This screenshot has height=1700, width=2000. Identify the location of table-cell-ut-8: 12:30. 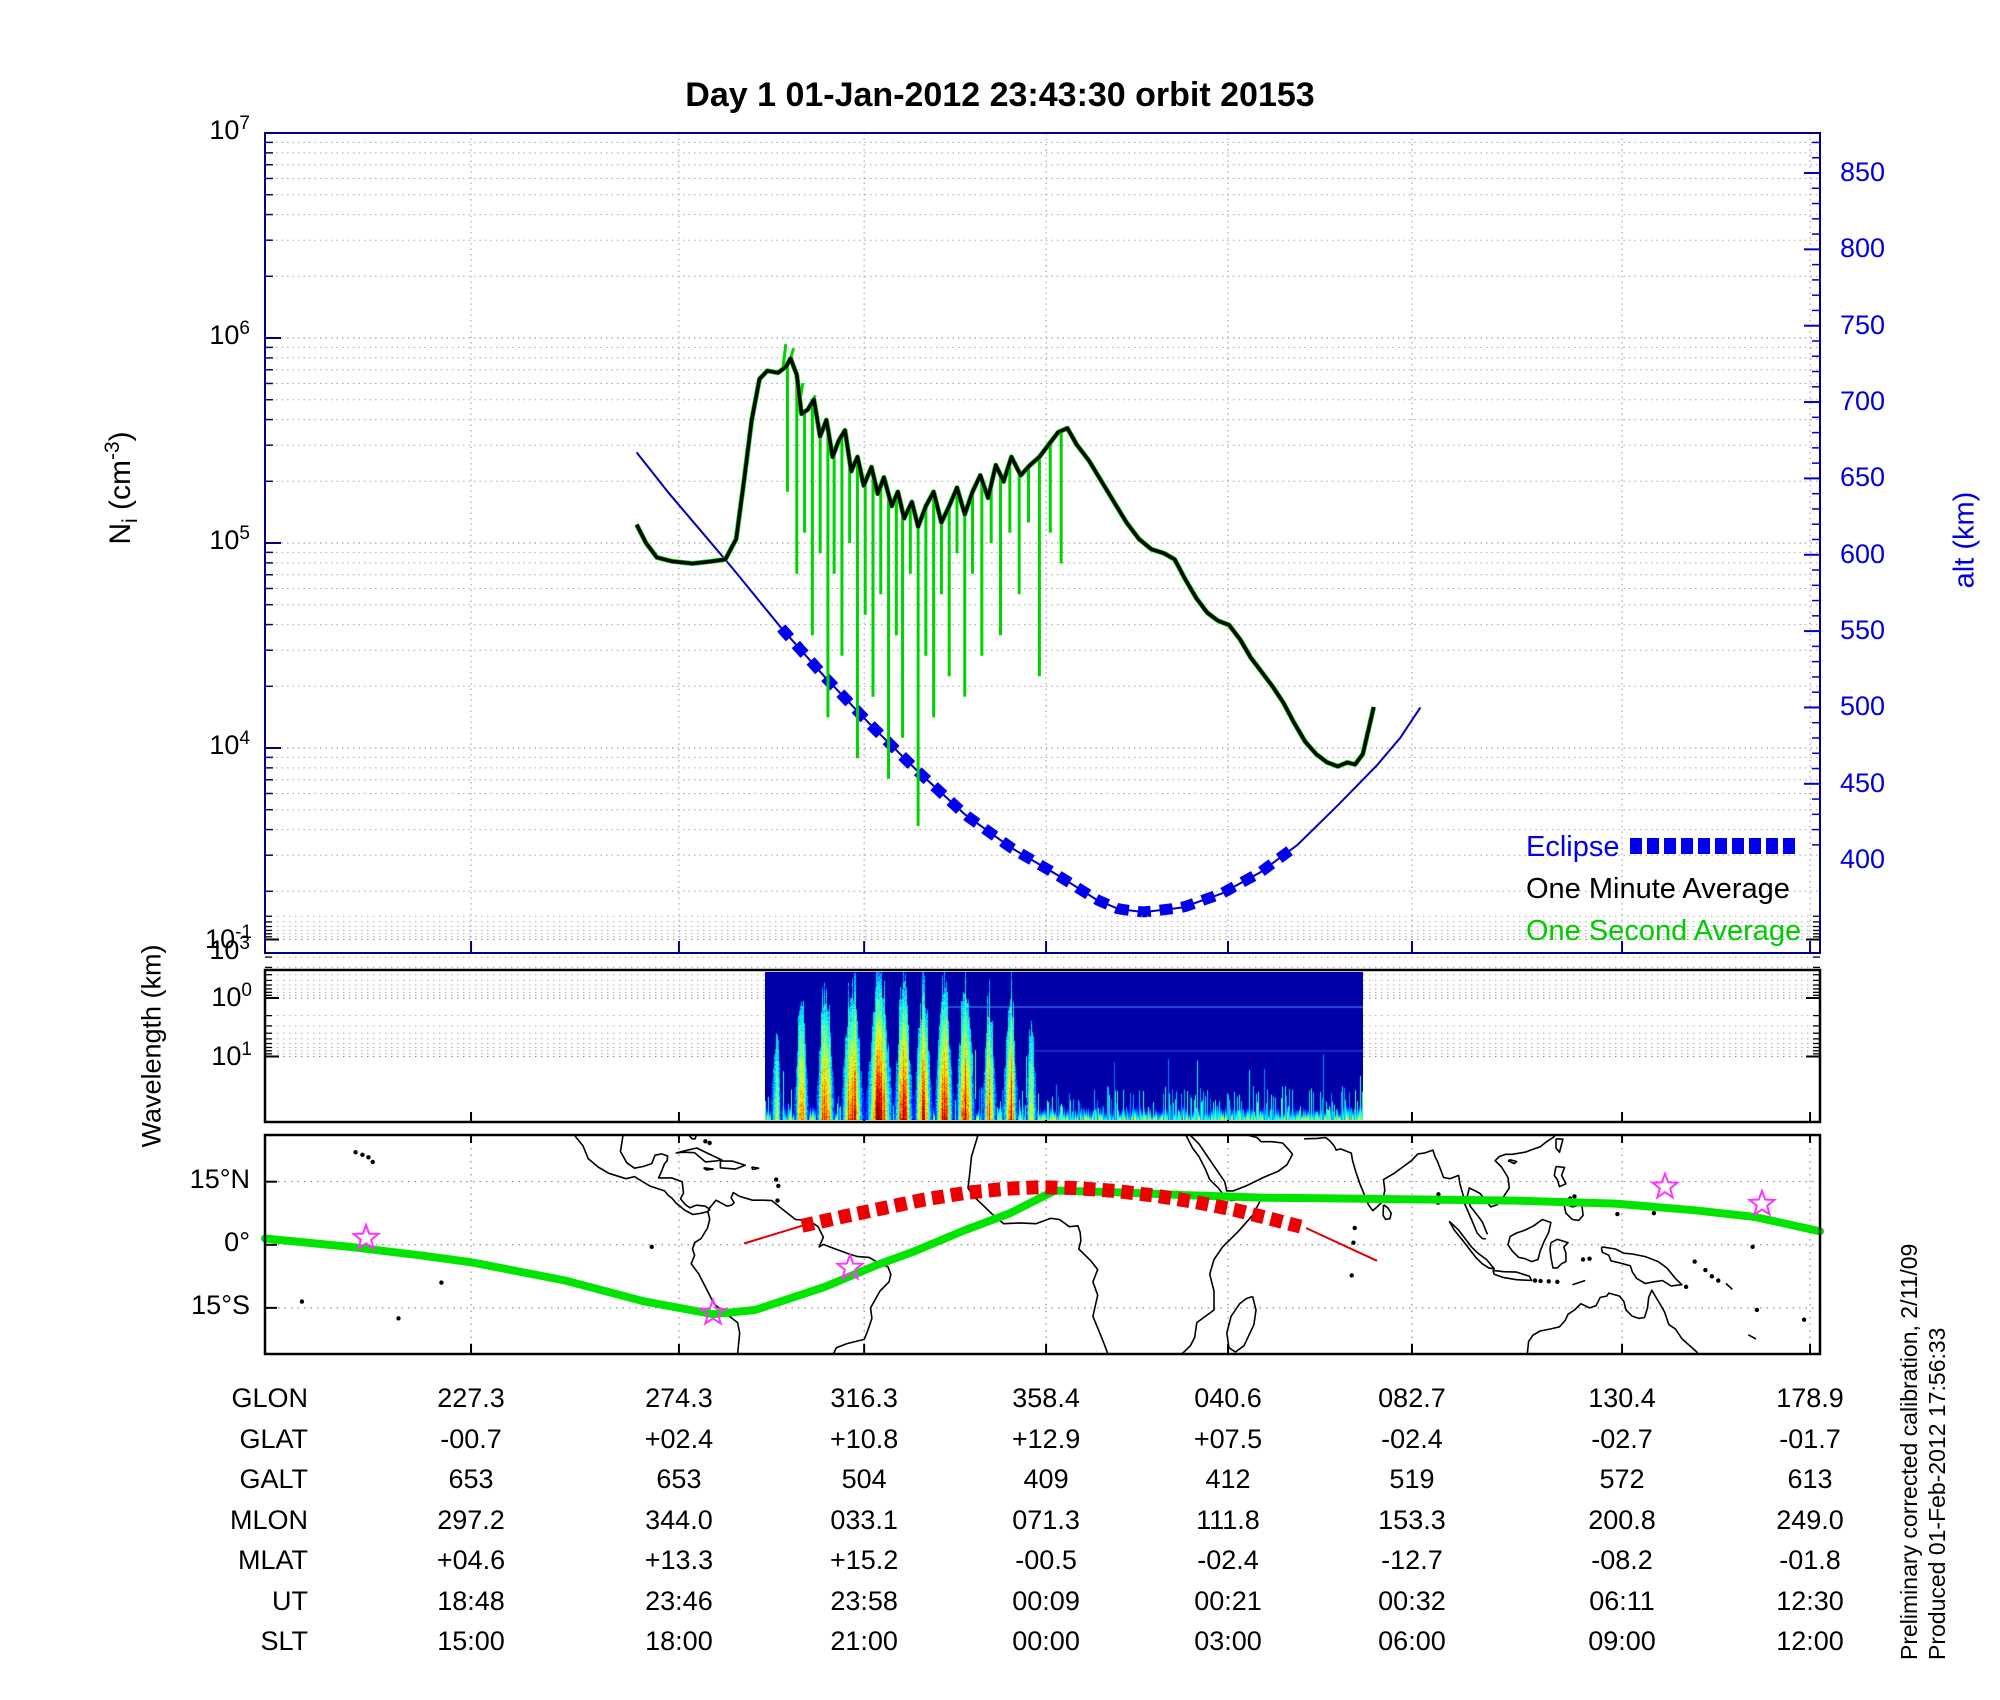
(1810, 1600).